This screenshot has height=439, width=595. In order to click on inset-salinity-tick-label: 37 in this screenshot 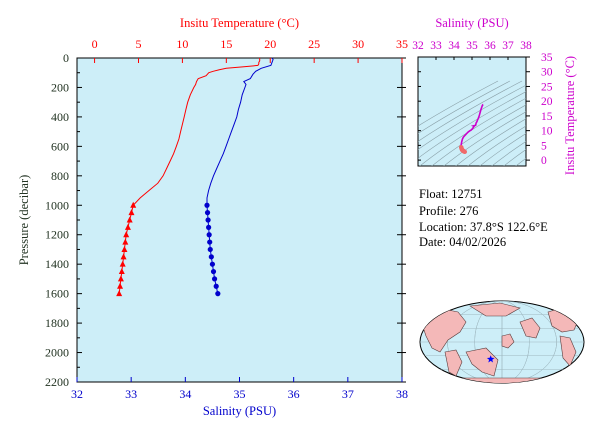, I will do `click(508, 46)`.